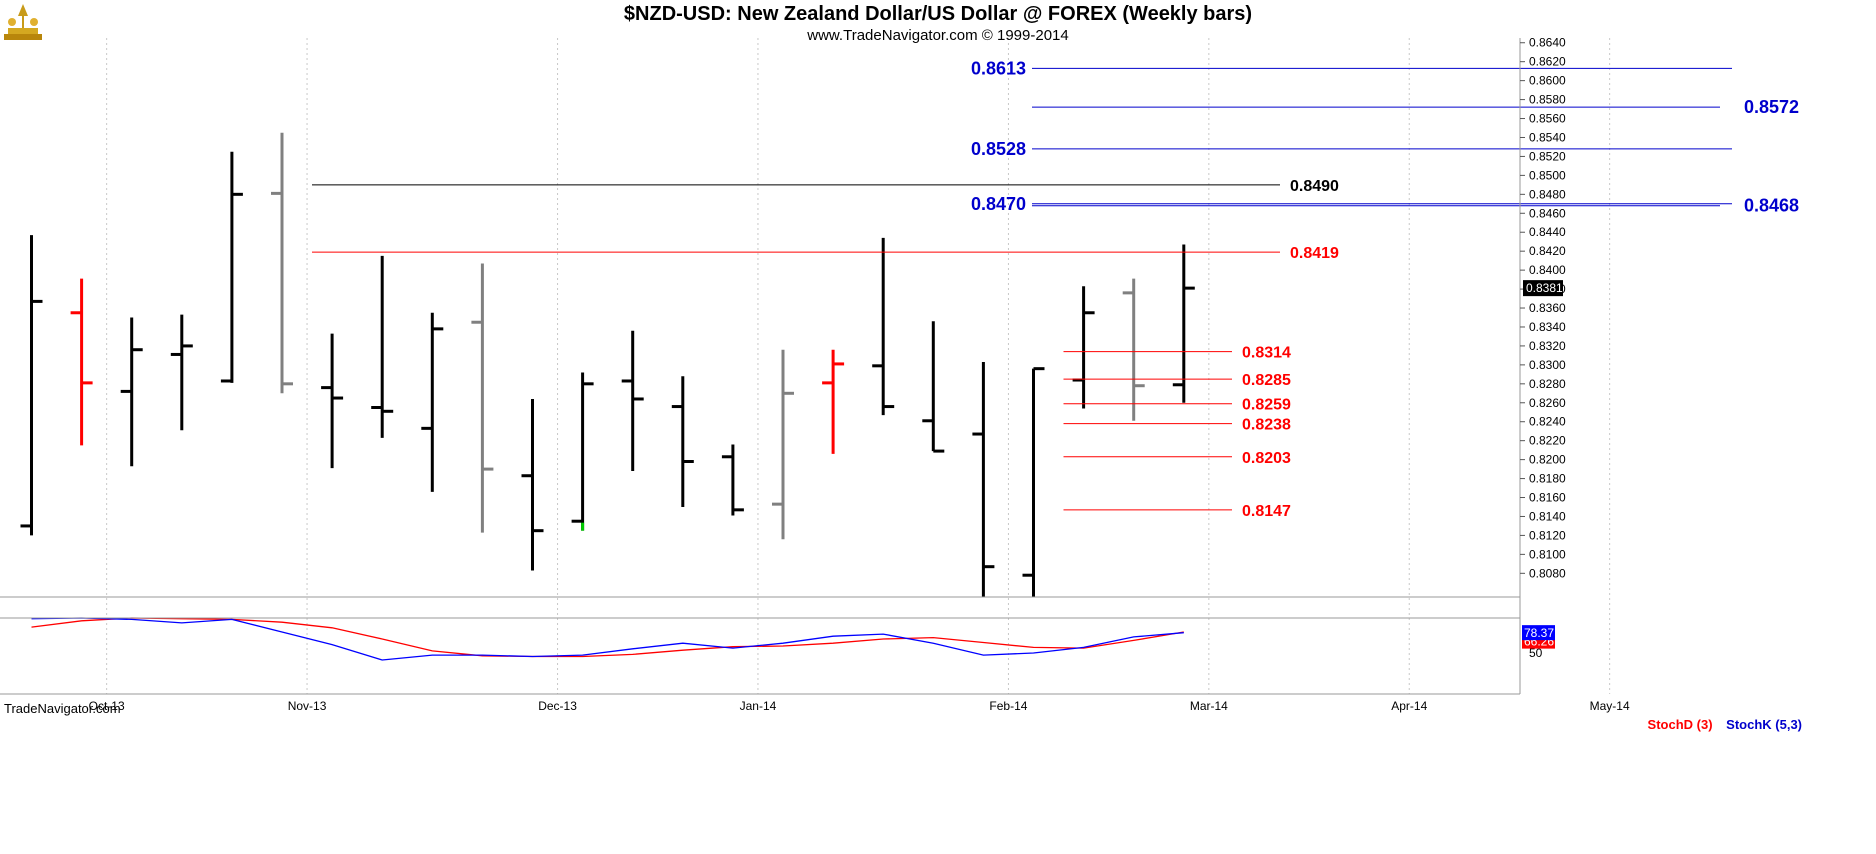 Image resolution: width=1876 pixels, height=854 pixels. What do you see at coordinates (1547, 43) in the screenshot?
I see `y-tick-label: 0.8640` at bounding box center [1547, 43].